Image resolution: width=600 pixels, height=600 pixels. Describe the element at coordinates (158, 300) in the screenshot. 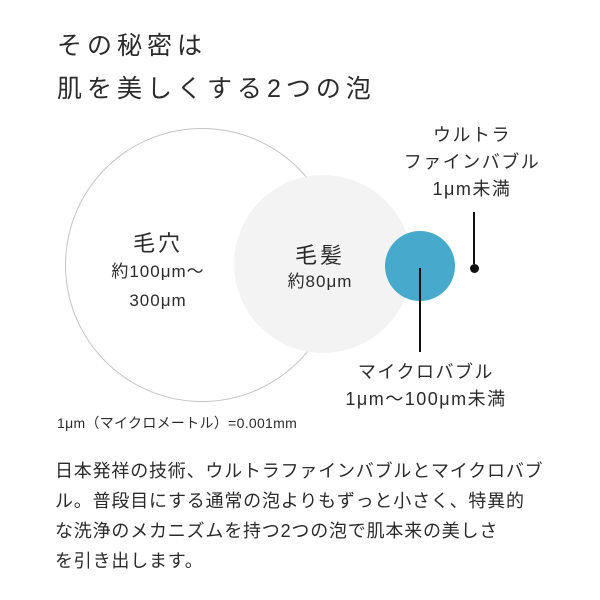

I see `pore-size-line2: 300μm` at that location.